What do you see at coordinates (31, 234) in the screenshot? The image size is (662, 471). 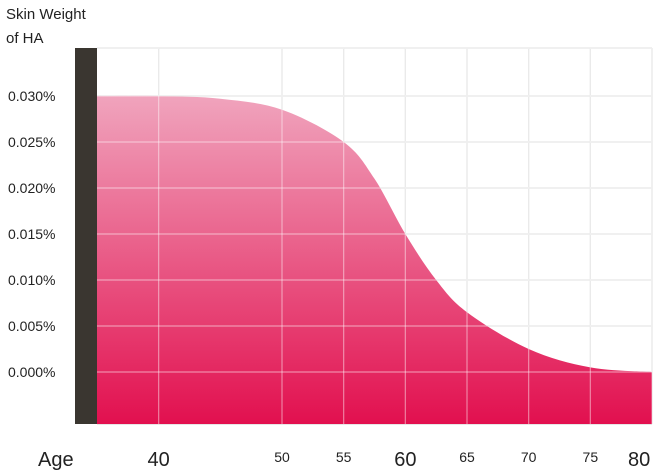 I see `y-tick-label: 0.015%` at bounding box center [31, 234].